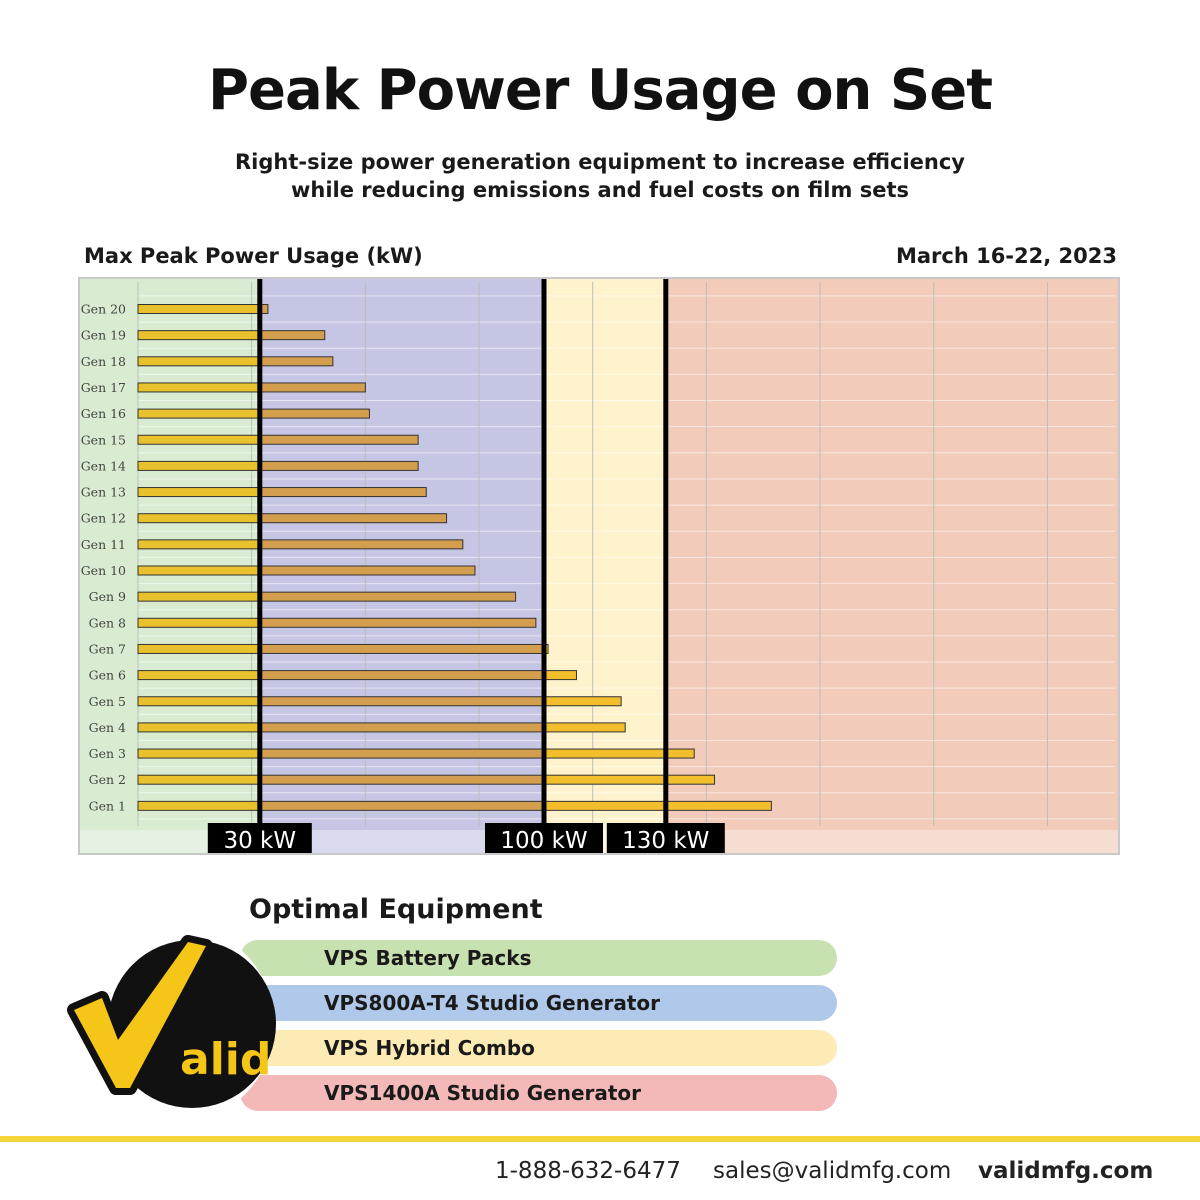 The height and width of the screenshot is (1200, 1200). What do you see at coordinates (1006, 256) in the screenshot?
I see `chart-date-range: March 16-22, 2023` at bounding box center [1006, 256].